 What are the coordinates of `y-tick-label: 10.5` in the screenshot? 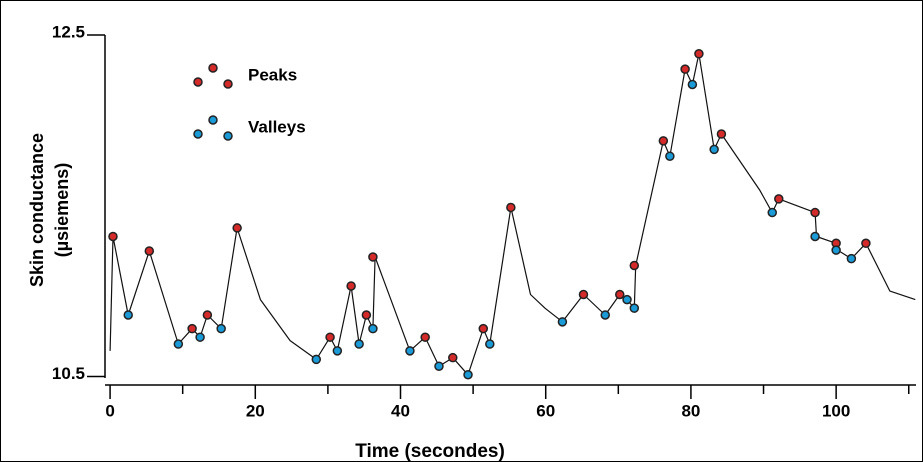 It's located at (68, 373).